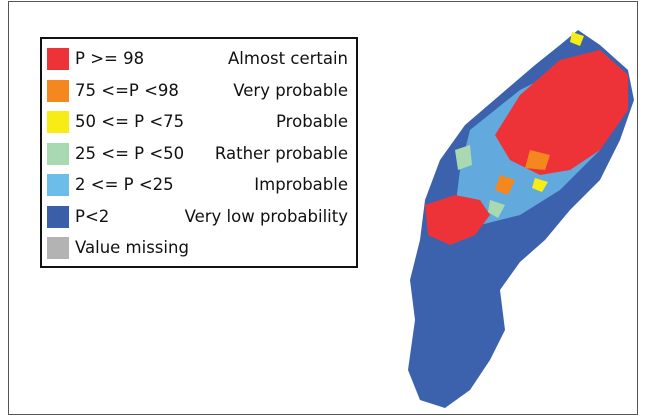 The image size is (647, 419). I want to click on legend-range: 50 <= P <75, so click(130, 121).